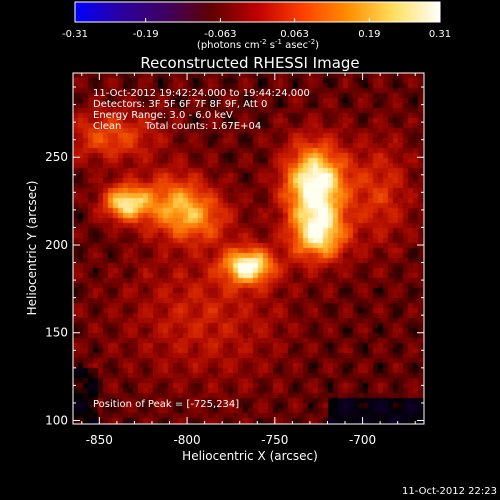 This screenshot has width=500, height=500. I want to click on colorbar-tick-label: -0.19, so click(146, 34).